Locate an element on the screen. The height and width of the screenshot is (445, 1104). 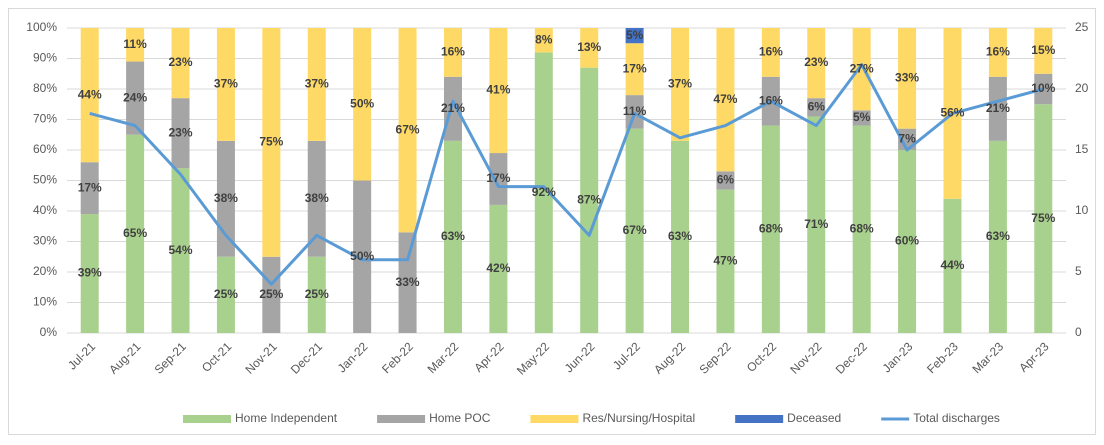
legend-label: Home POC is located at coordinates (460, 418).